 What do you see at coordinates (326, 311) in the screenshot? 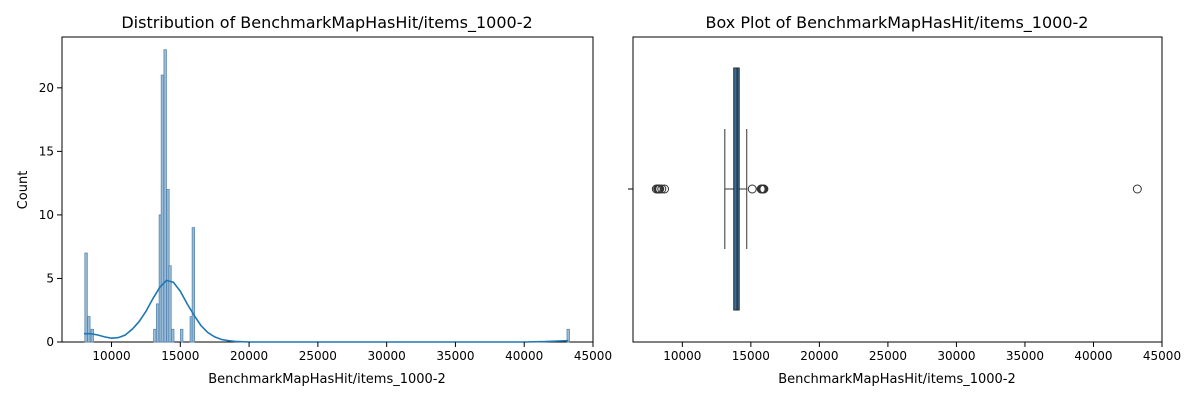
I see `kde-curve` at bounding box center [326, 311].